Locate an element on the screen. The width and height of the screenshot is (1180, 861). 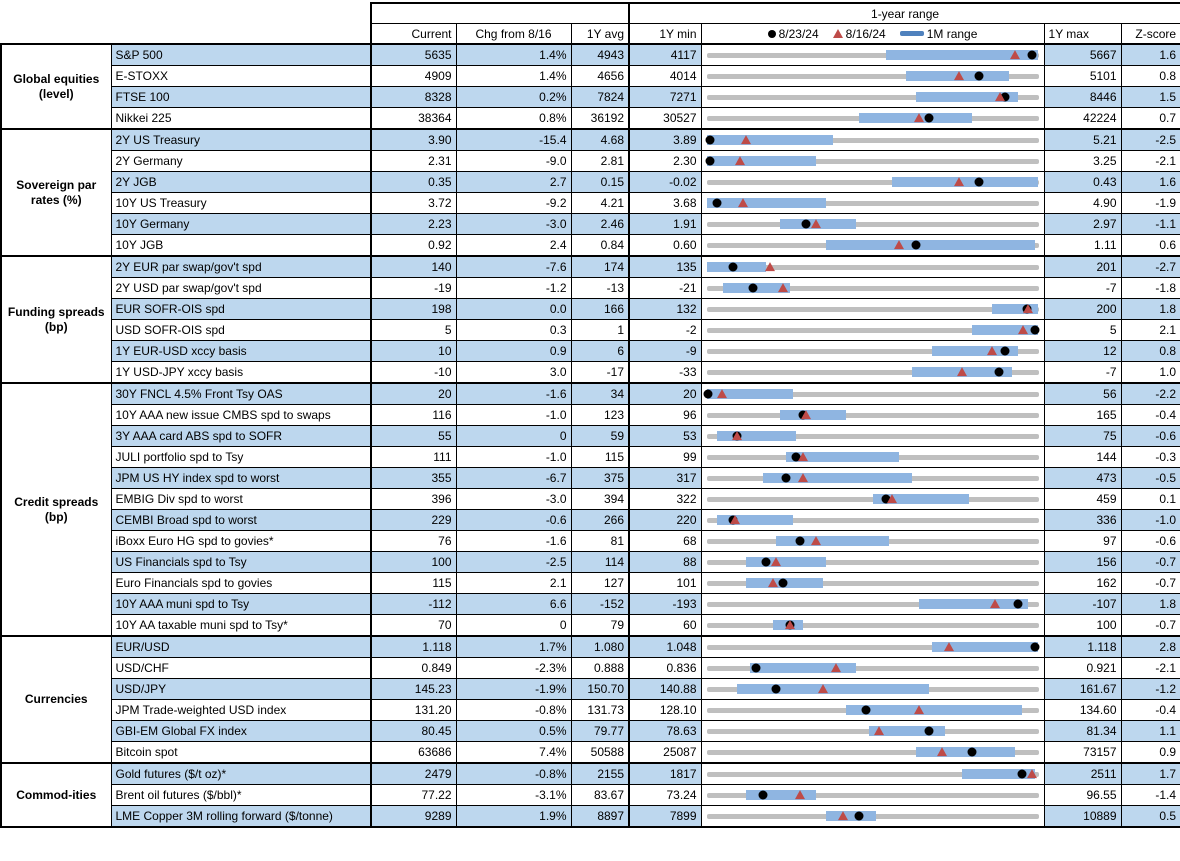
table-row: 10Y Germany 2.23 -3.0 2.46 1.91 2.97 -1.1 is located at coordinates (590, 224).